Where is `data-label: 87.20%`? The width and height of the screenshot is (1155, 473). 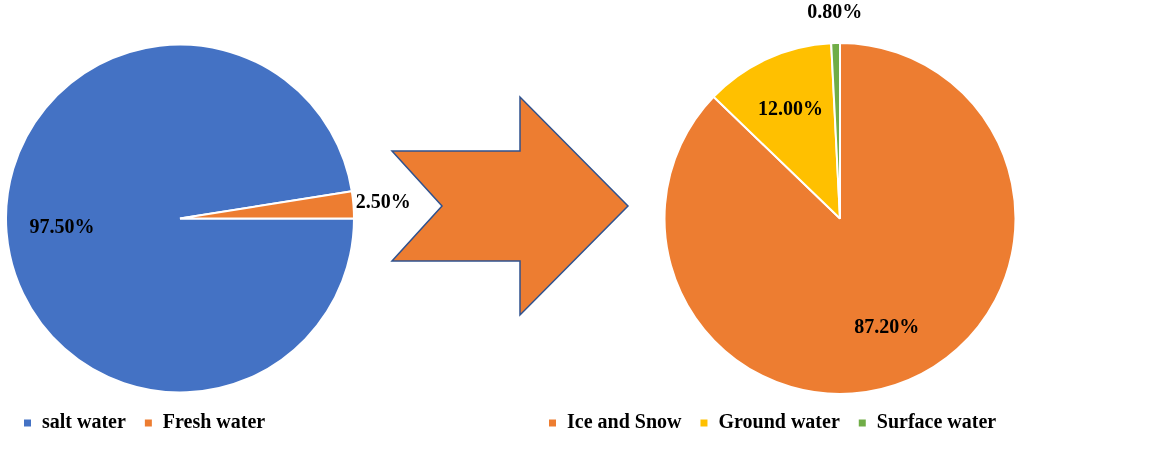 data-label: 87.20% is located at coordinates (887, 326).